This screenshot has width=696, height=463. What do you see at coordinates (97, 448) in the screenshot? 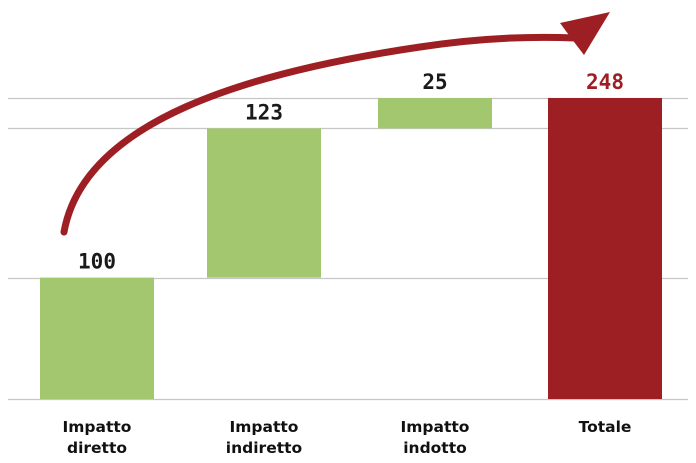
I see `category-label: diretto` at bounding box center [97, 448].